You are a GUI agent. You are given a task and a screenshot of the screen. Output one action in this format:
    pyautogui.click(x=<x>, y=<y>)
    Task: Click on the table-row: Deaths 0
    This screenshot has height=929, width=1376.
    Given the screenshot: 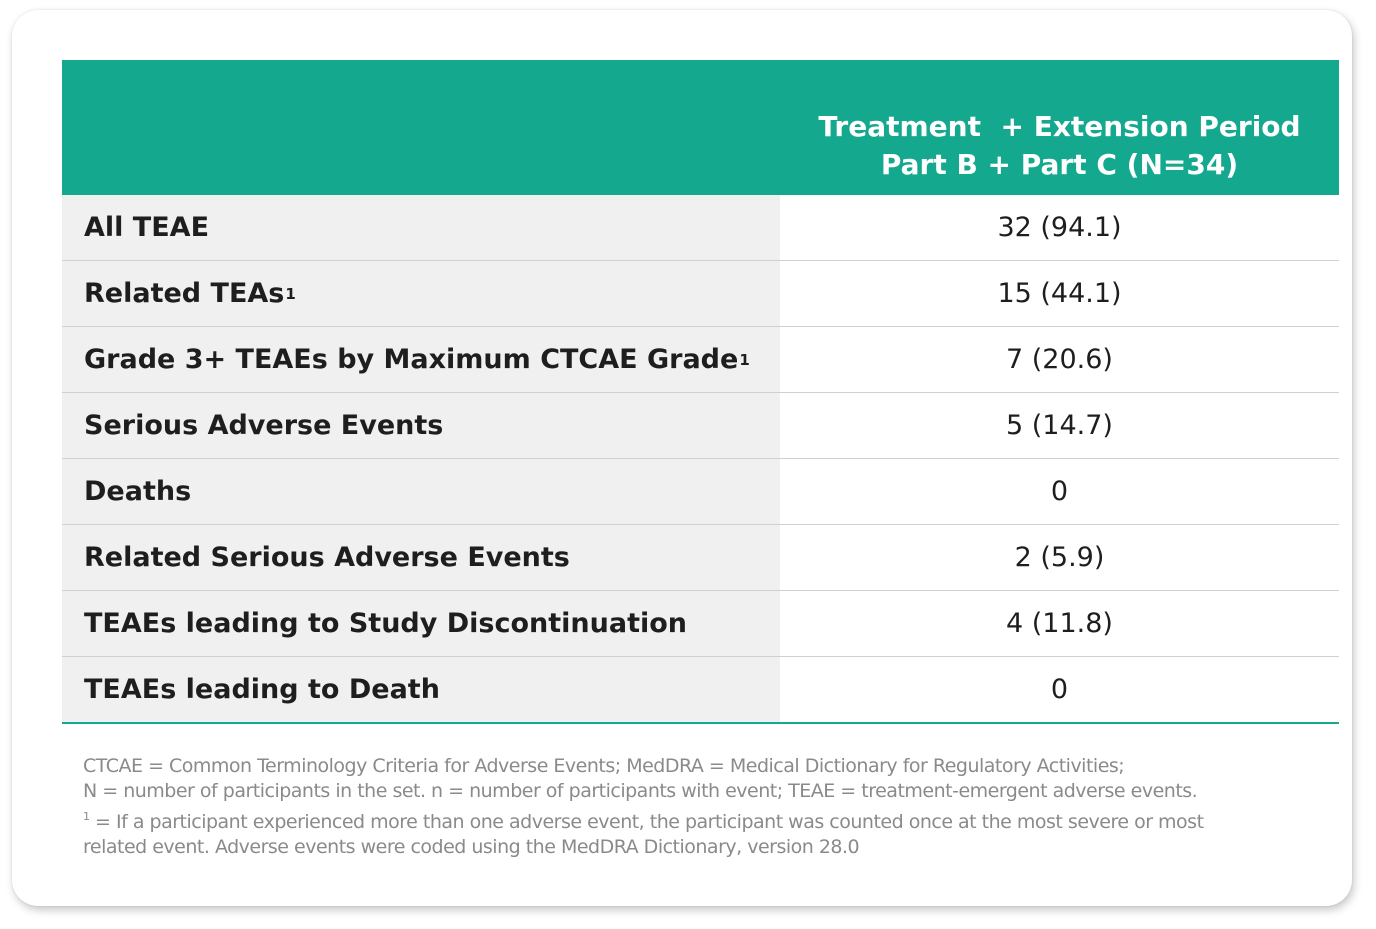 What is the action you would take?
    pyautogui.click(x=700, y=492)
    